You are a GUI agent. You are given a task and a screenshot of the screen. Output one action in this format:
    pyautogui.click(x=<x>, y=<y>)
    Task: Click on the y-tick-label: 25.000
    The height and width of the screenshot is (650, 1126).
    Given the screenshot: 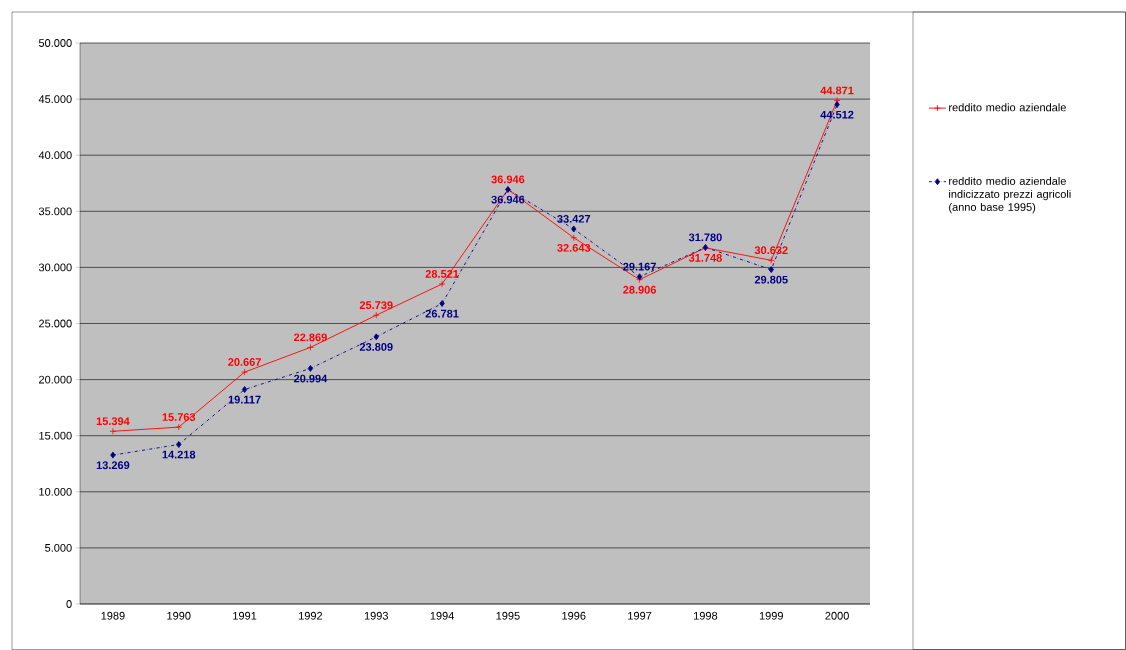 What is the action you would take?
    pyautogui.click(x=55, y=323)
    